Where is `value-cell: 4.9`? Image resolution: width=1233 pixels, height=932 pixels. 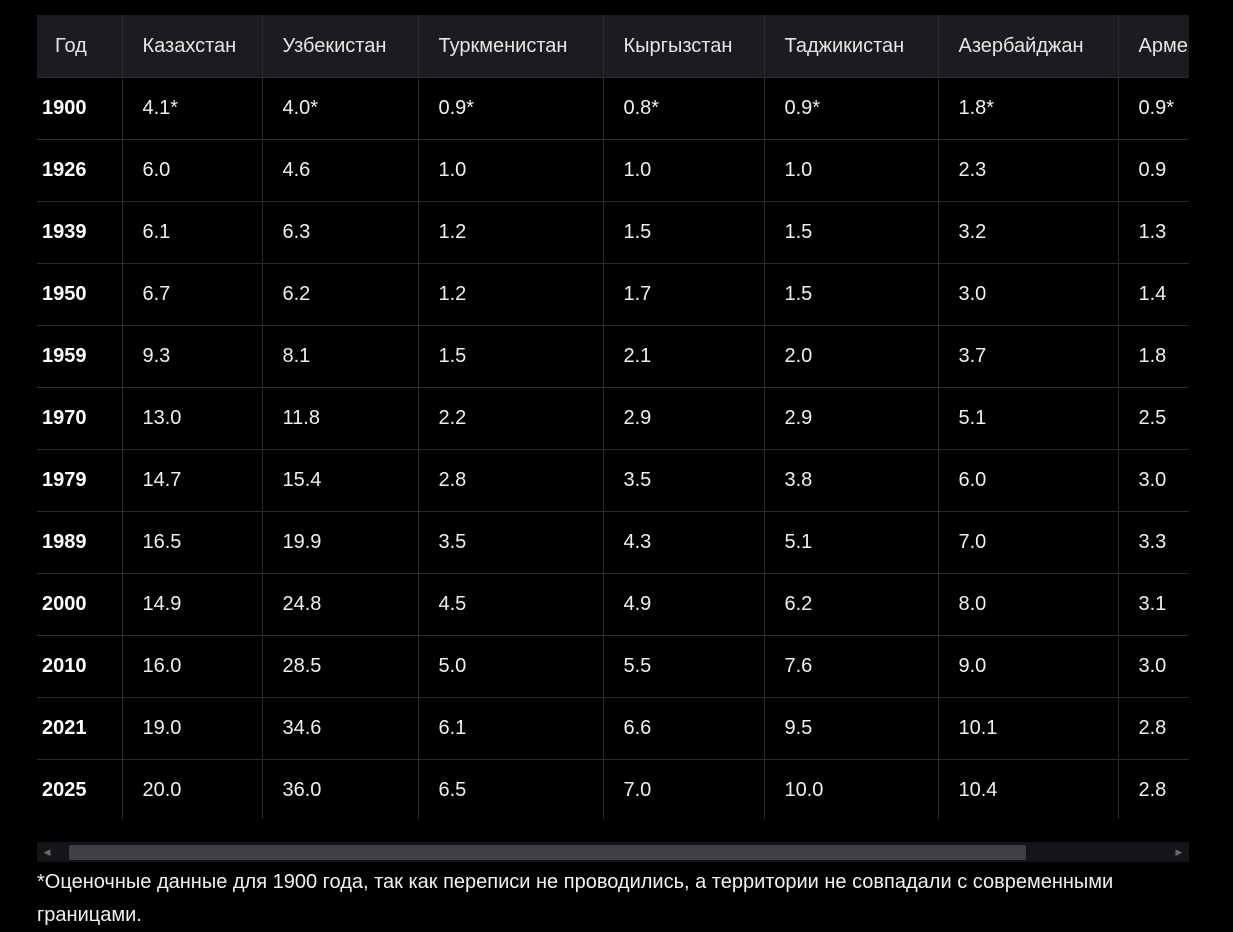
value-cell: 4.9 is located at coordinates (684, 604).